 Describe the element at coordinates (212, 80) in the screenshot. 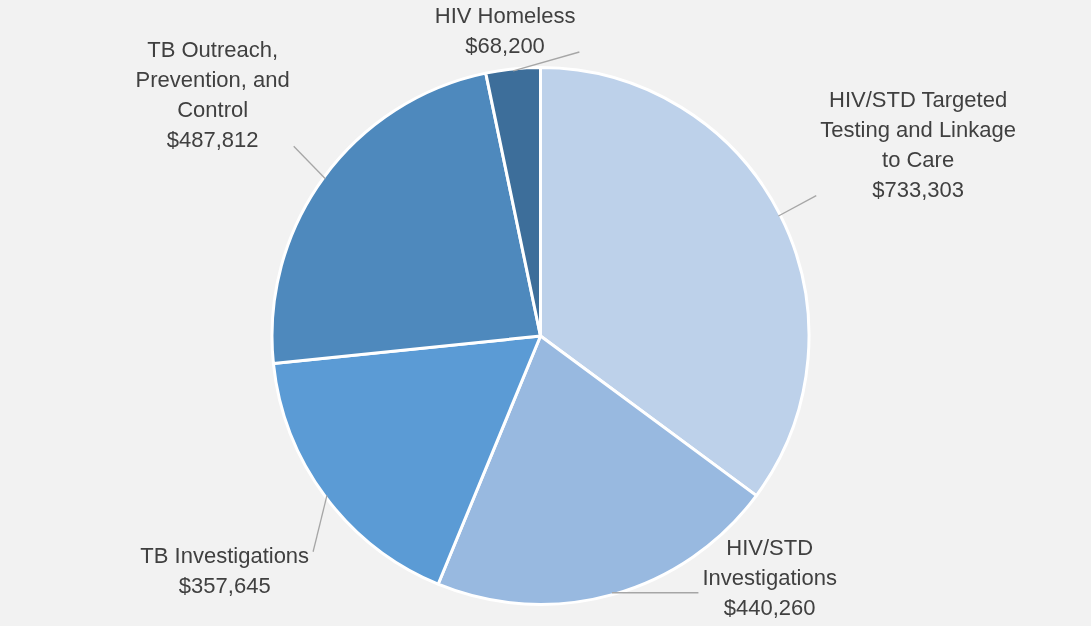

I see `slice-label: TB Outreach, Prevention, and Control` at that location.